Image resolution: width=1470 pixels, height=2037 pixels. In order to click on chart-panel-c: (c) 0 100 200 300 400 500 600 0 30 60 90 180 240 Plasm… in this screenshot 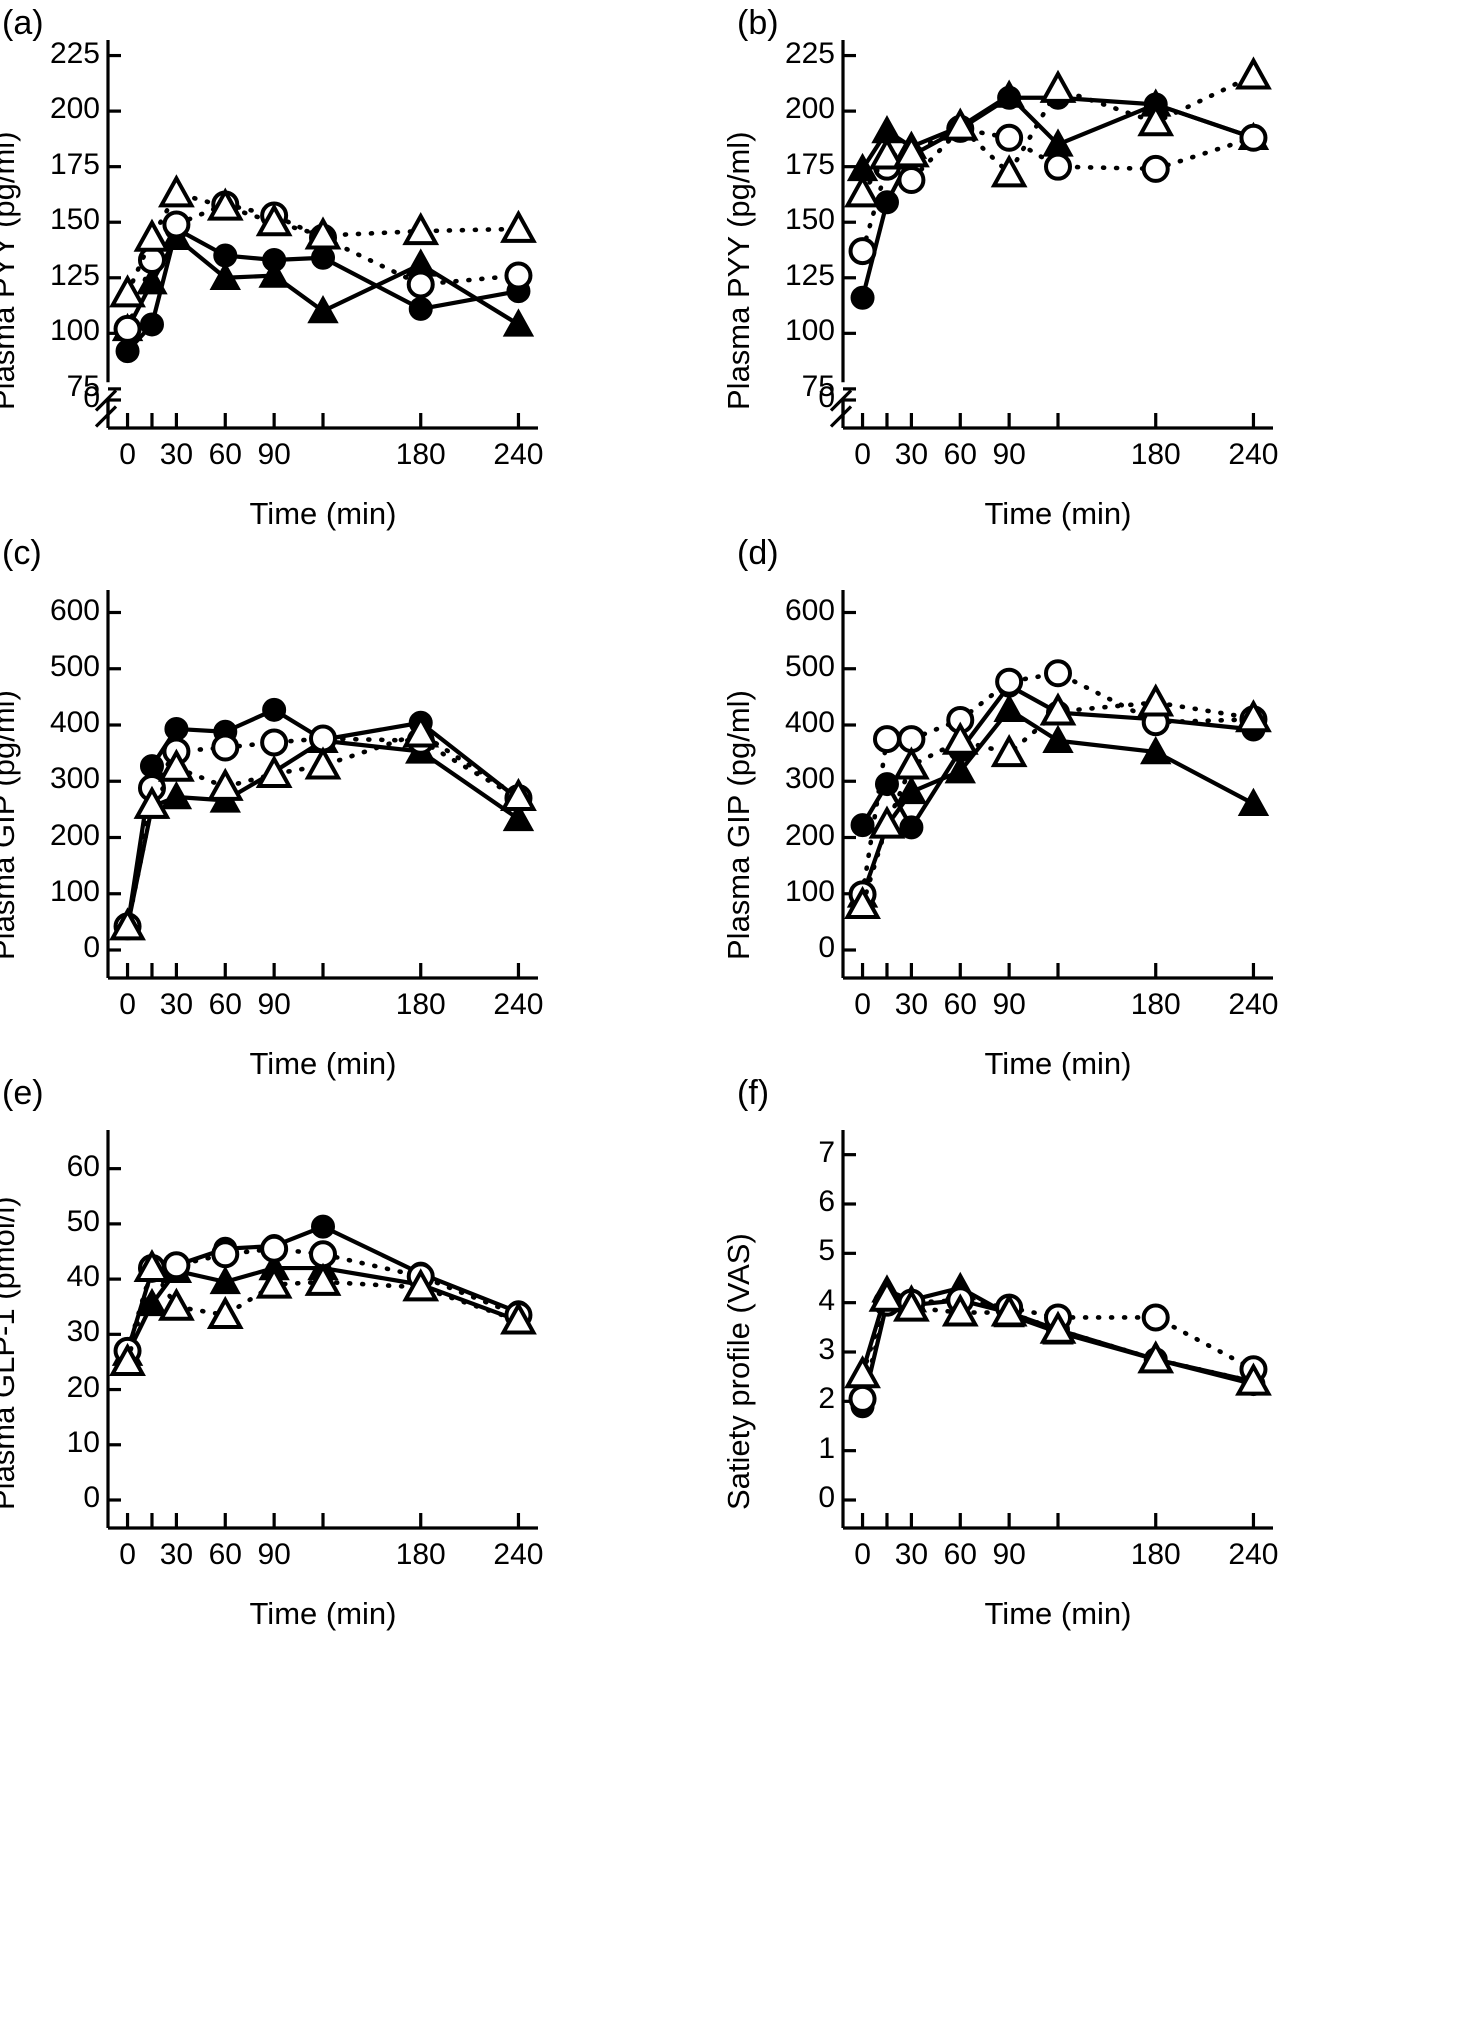, I will do `click(367, 805)`.